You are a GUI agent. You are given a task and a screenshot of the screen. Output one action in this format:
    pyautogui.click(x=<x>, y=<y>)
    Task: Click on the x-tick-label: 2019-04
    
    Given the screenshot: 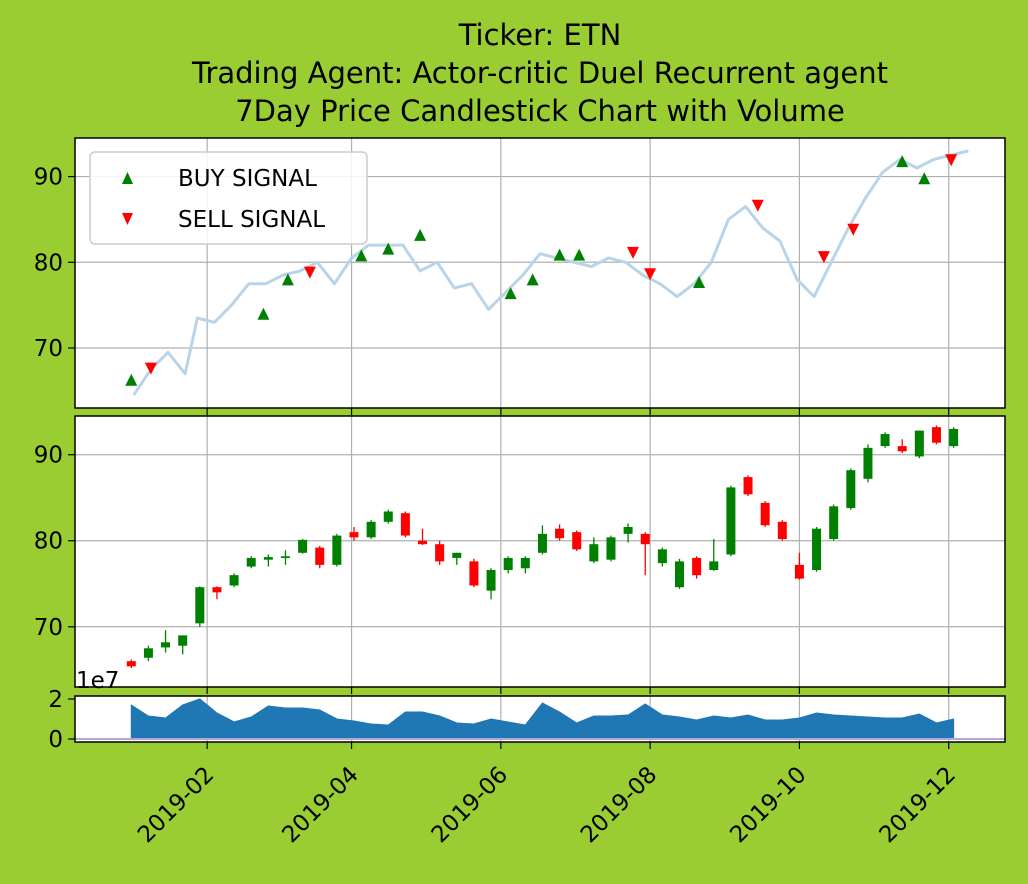 What is the action you would take?
    pyautogui.click(x=320, y=805)
    